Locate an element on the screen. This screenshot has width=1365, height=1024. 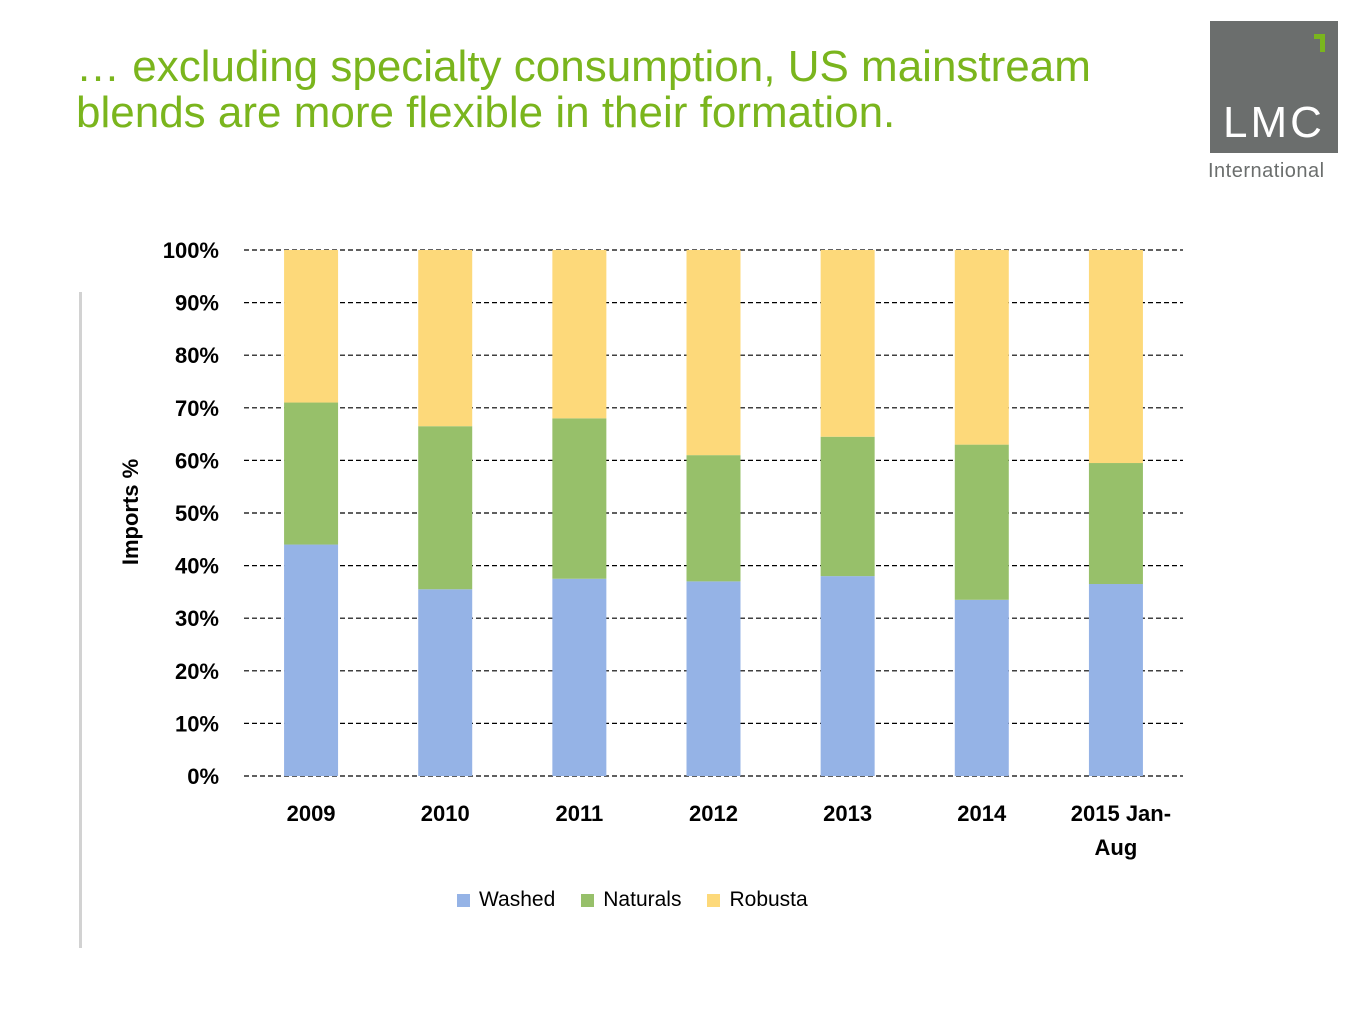
legend-label-robusta: Robusta is located at coordinates (768, 899).